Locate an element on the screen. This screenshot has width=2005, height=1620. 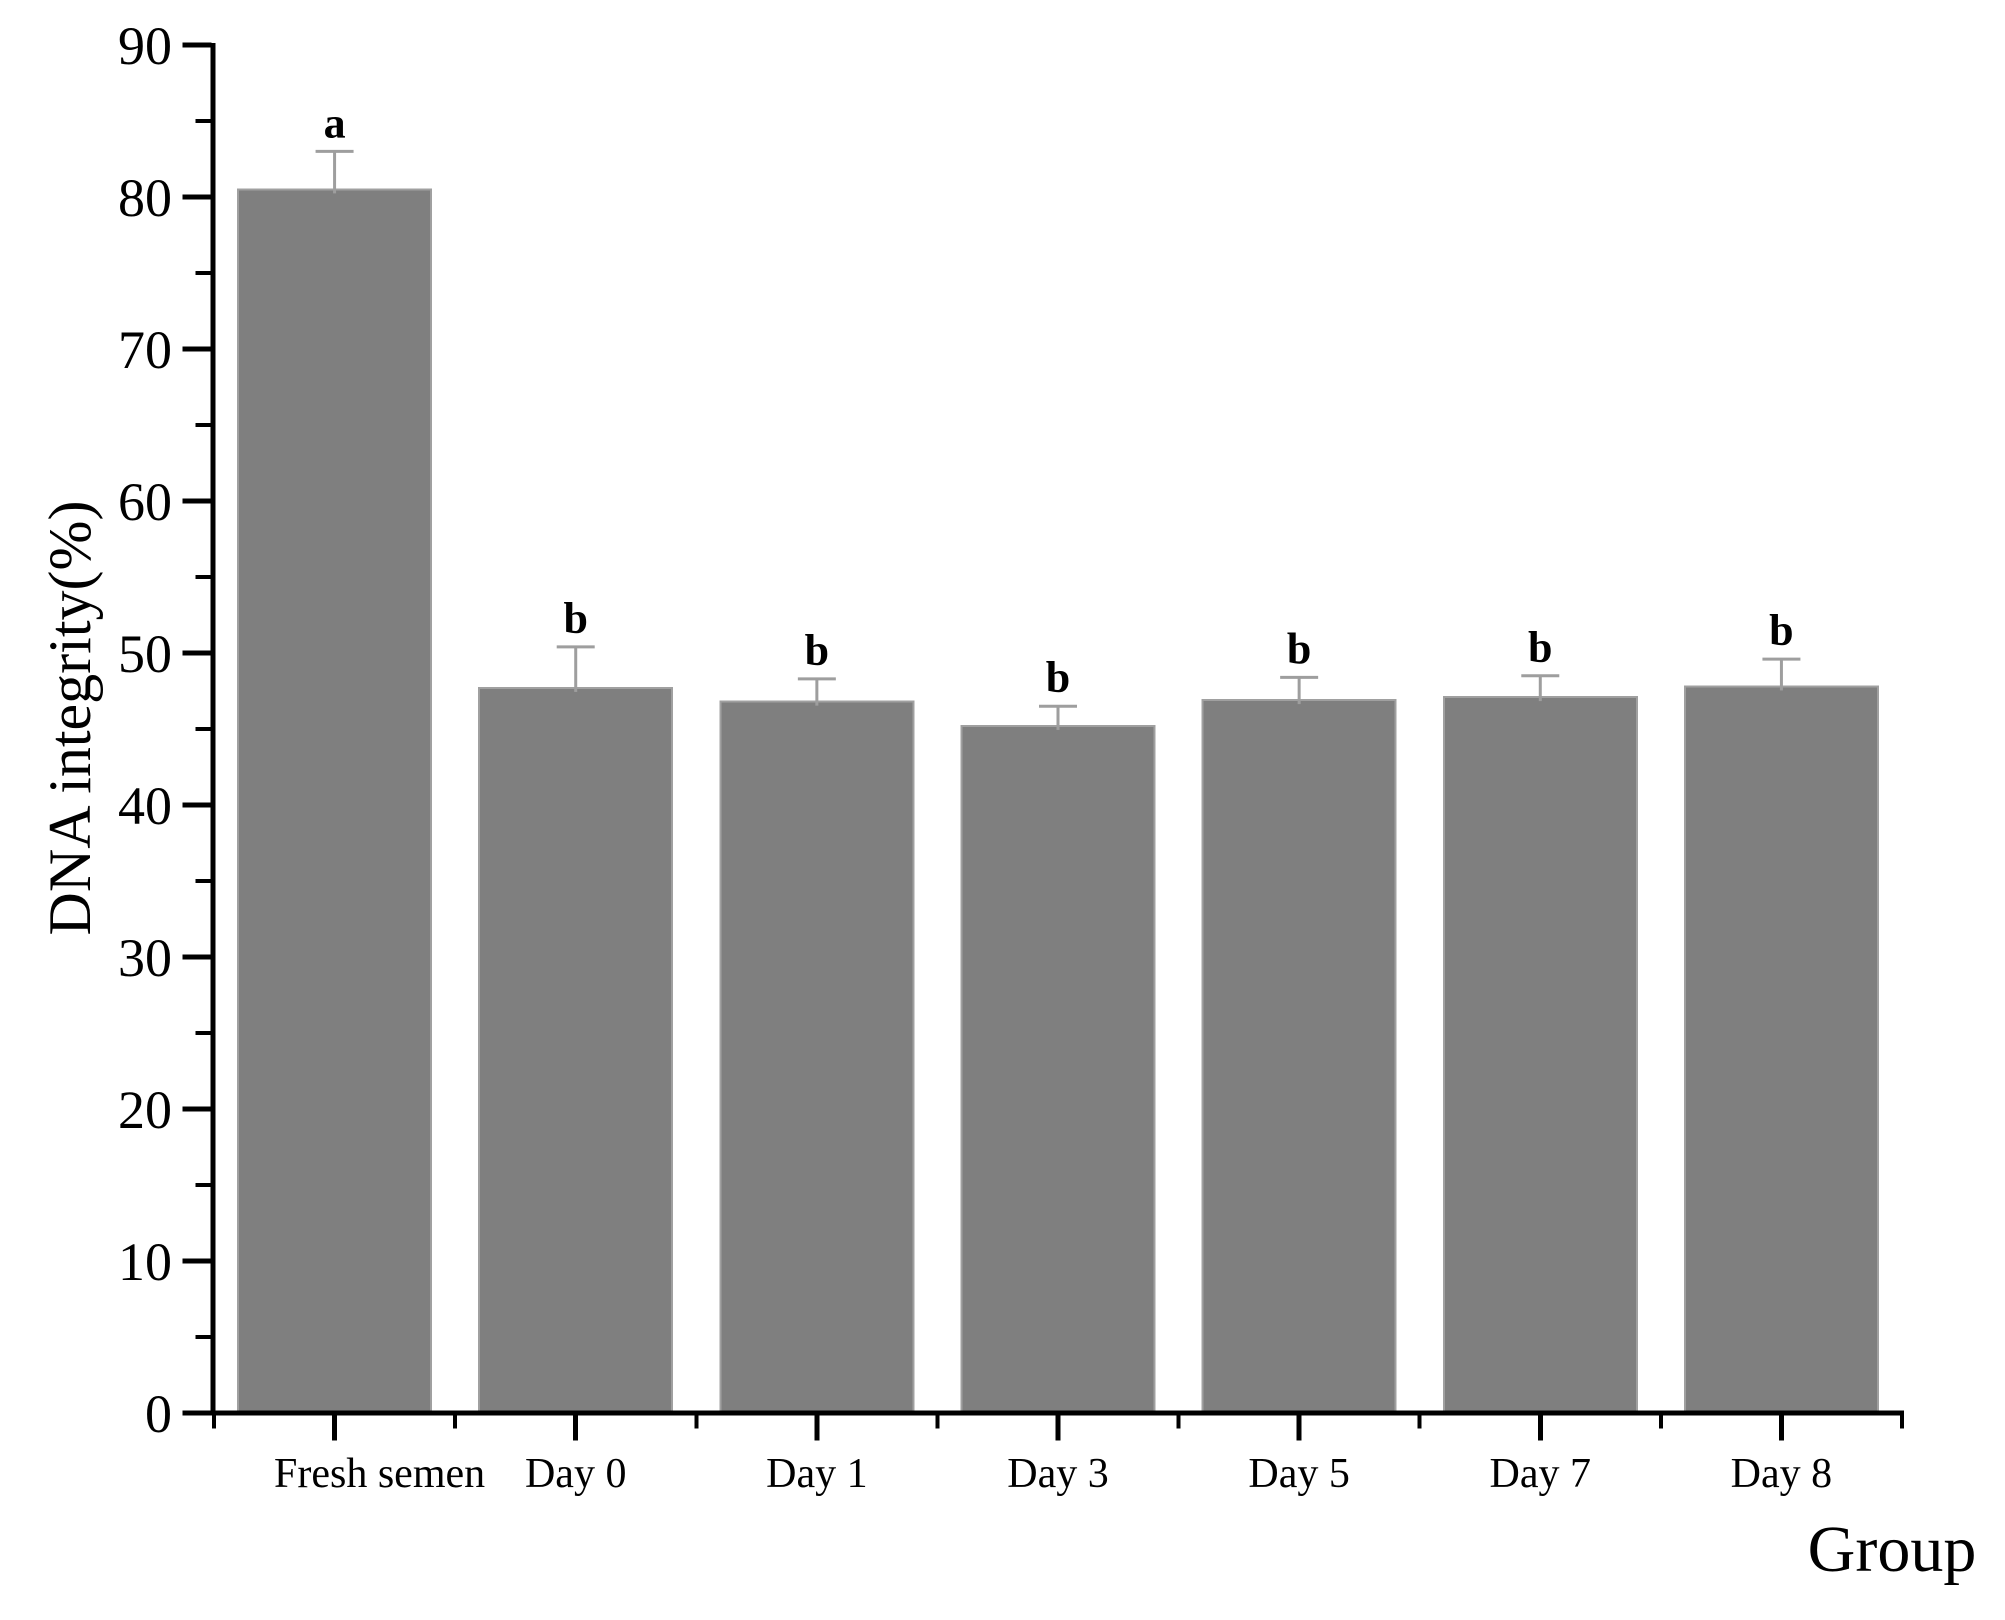
y-tick-label: 0 is located at coordinates (158, 1414).